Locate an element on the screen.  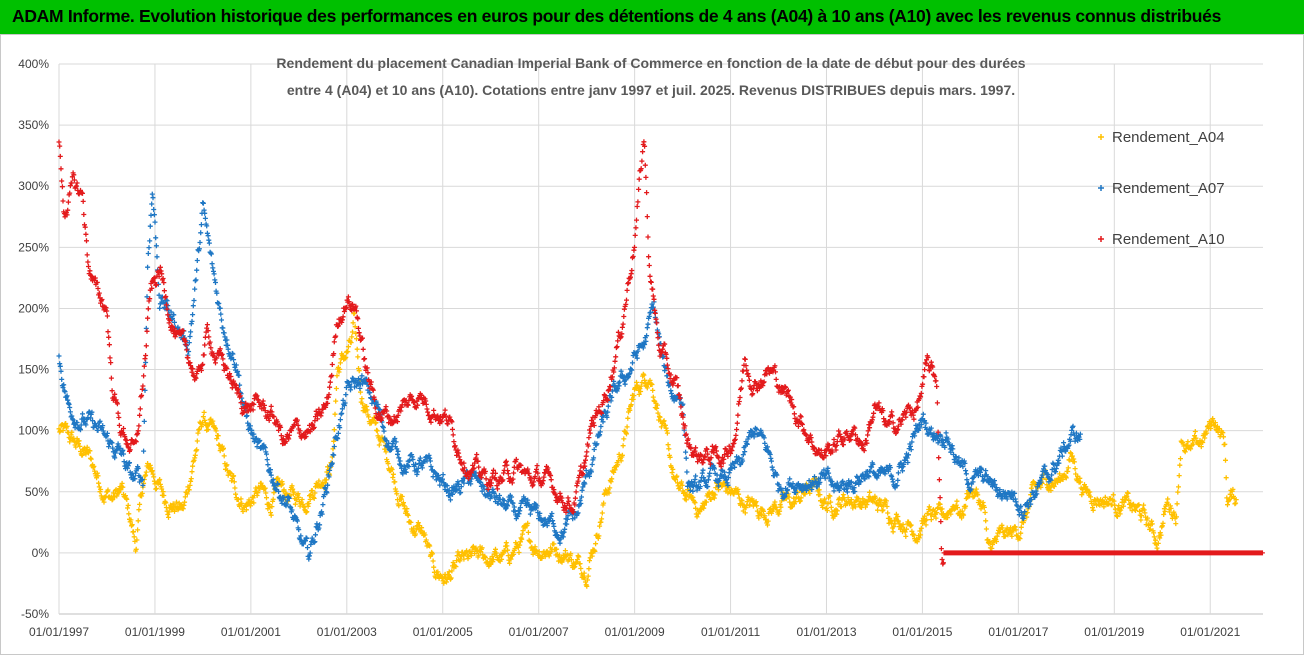
y-tick-label: 400% is located at coordinates (33, 64).